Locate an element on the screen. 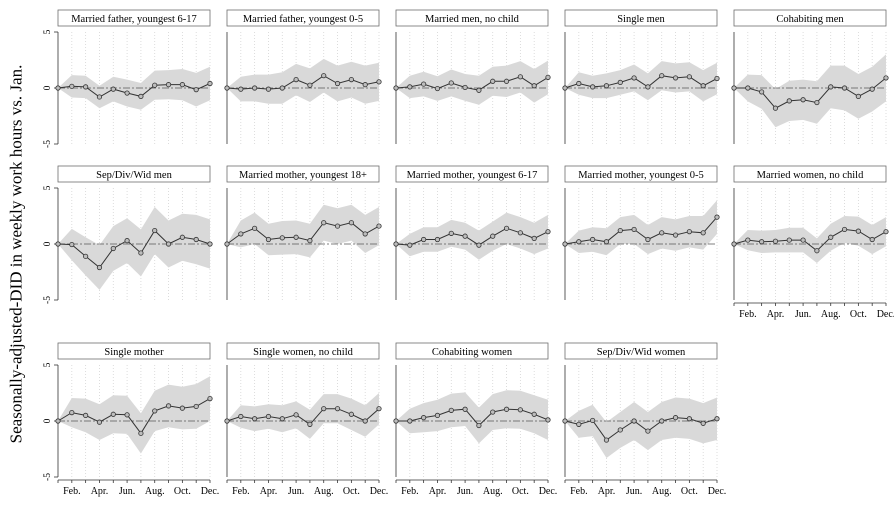  panel-title: Cohabiting men is located at coordinates (810, 19).